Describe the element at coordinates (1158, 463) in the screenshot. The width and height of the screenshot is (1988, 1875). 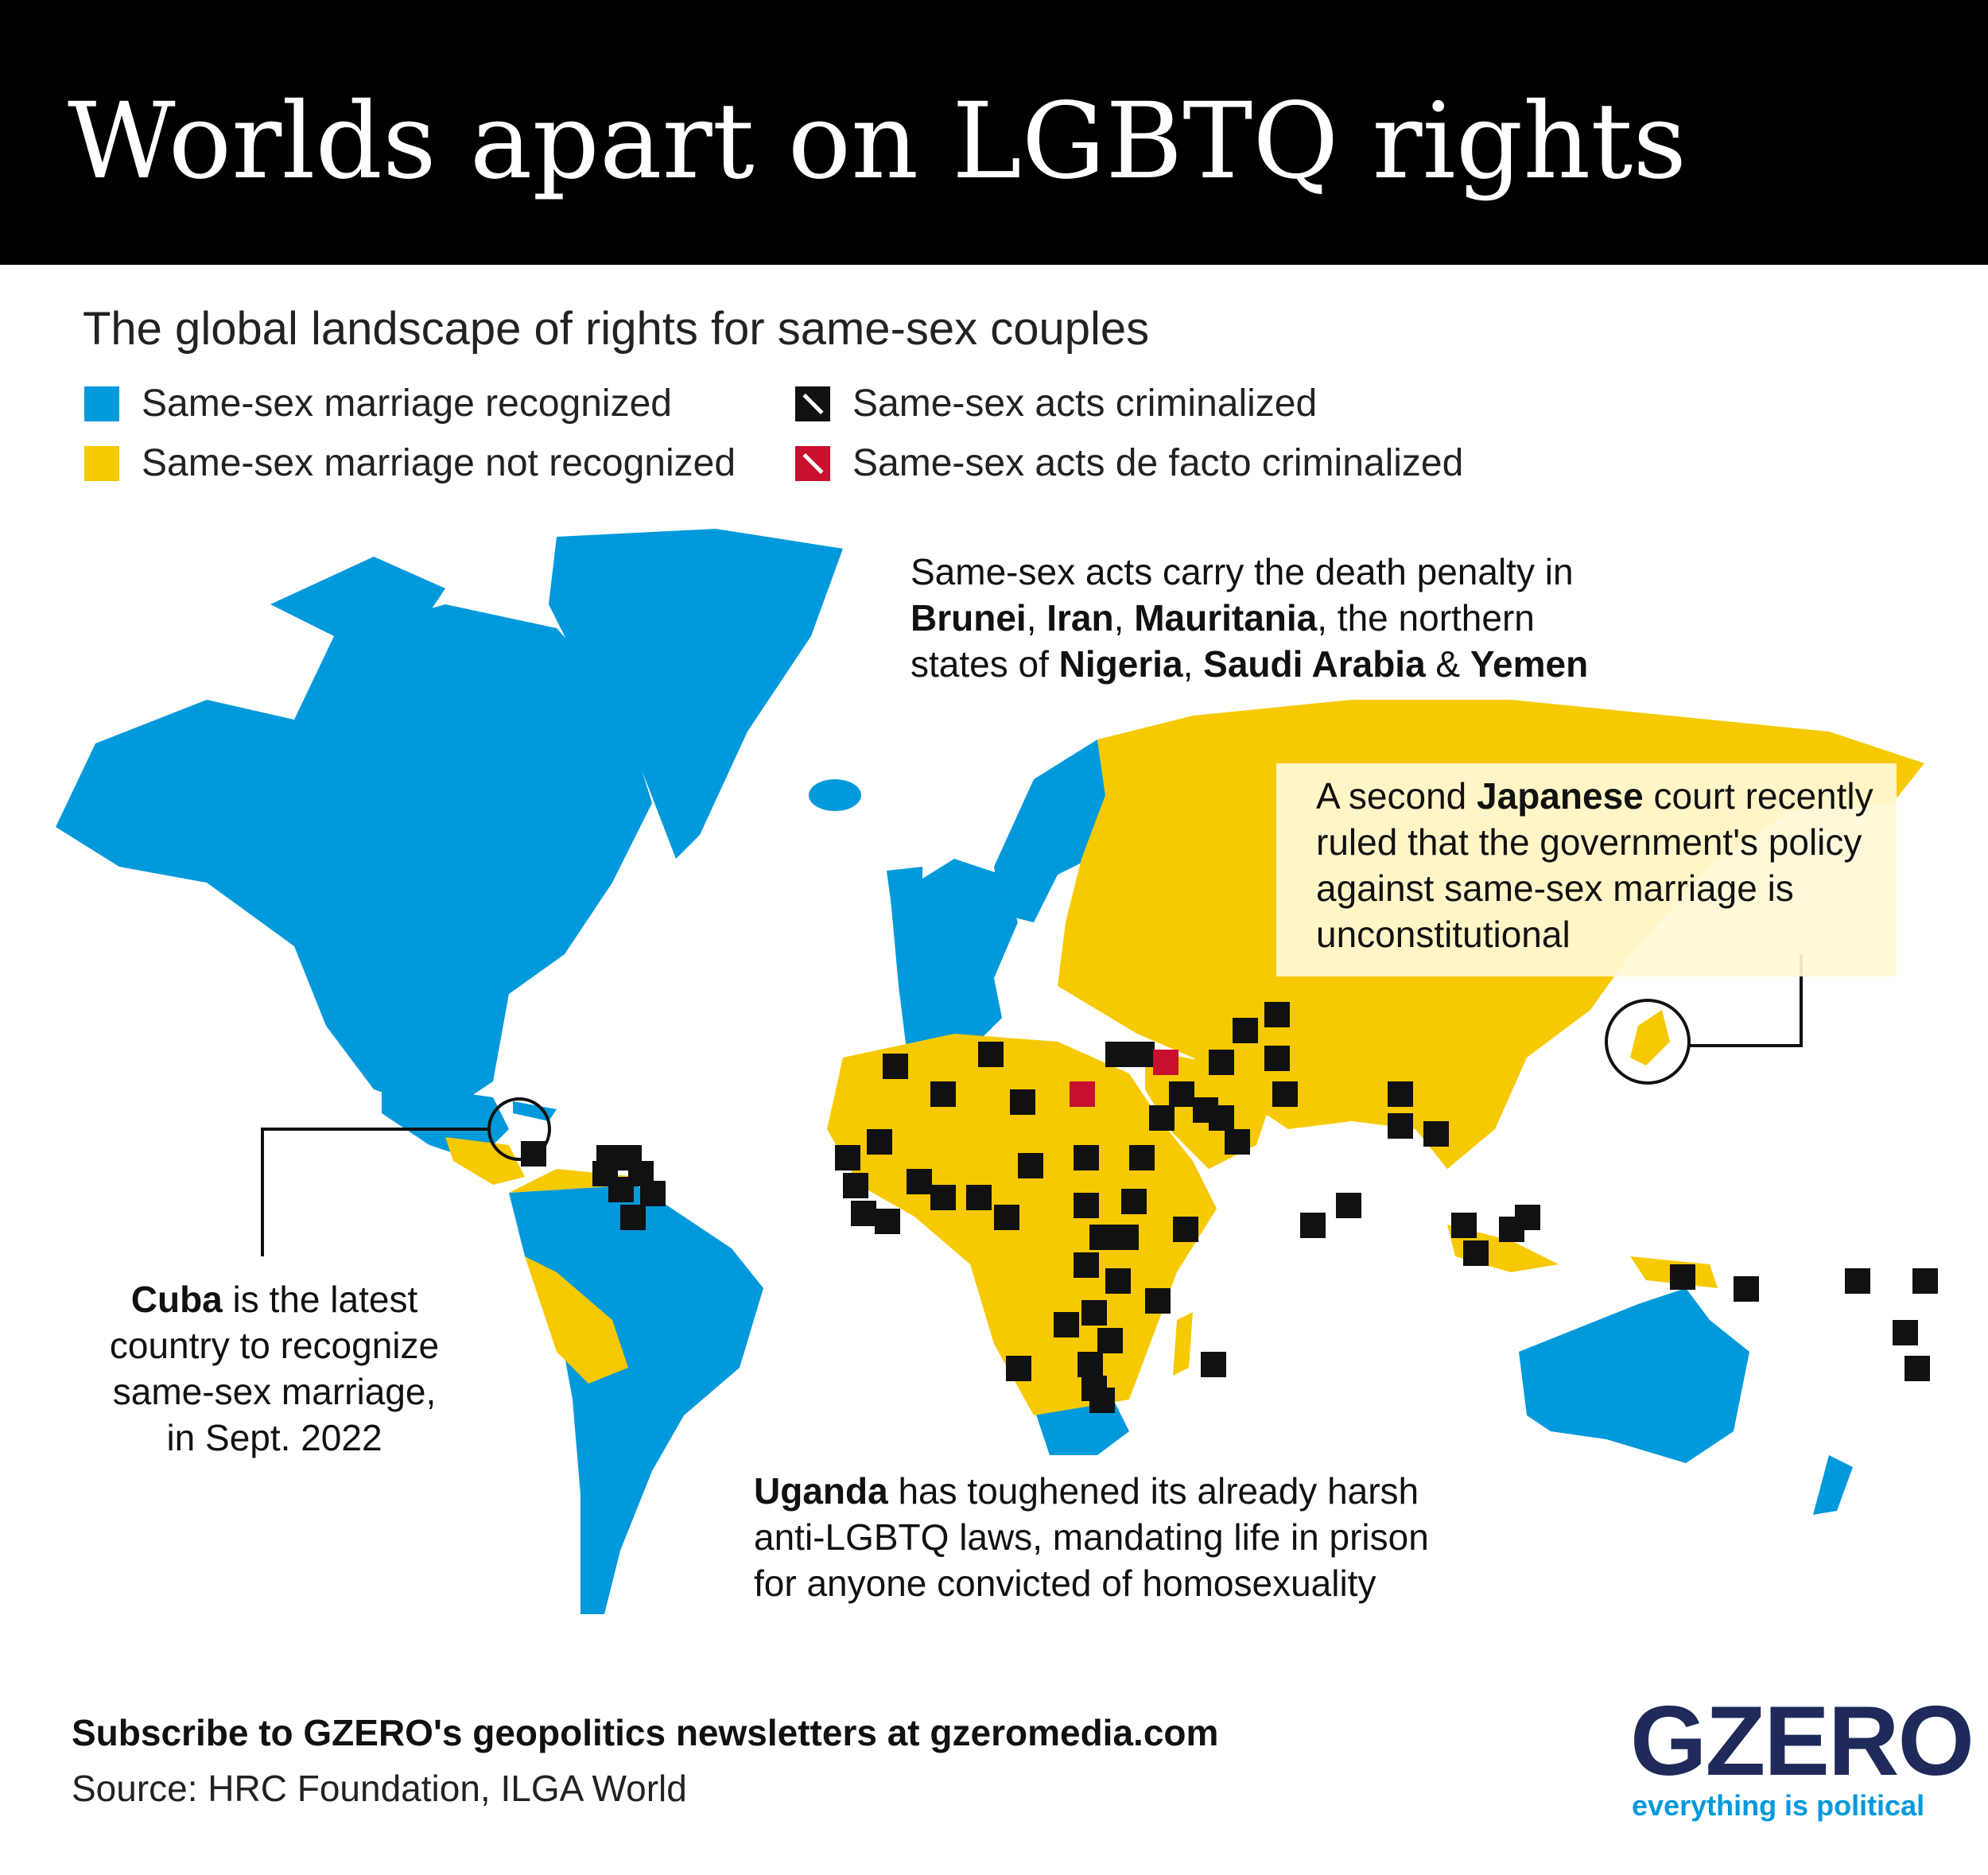
I see `legend-de-facto-label: Same-sex acts de facto criminalized` at that location.